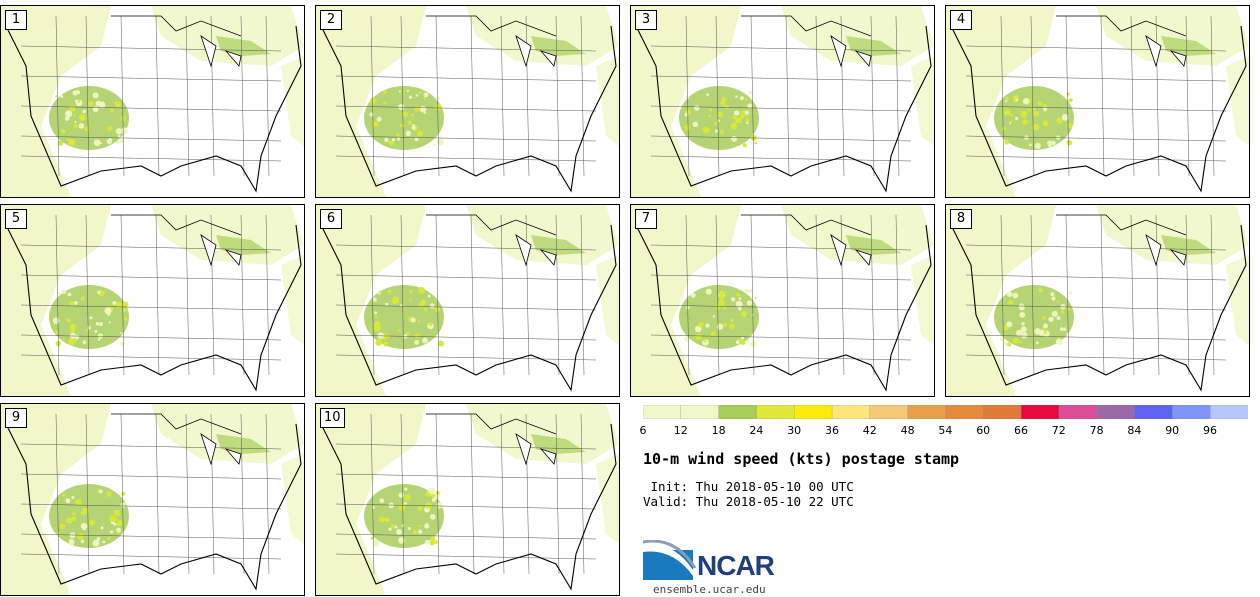 Image resolution: width=1260 pixels, height=597 pixels. What do you see at coordinates (643, 430) in the screenshot?
I see `colorbar-tick: 6` at bounding box center [643, 430].